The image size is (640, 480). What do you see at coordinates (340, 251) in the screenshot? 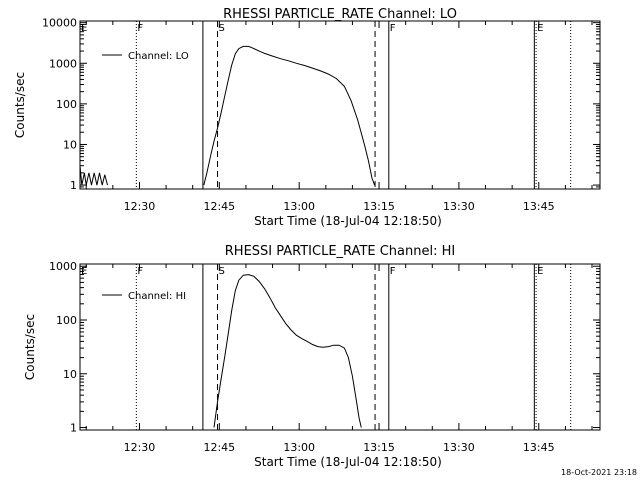
I see `chart-title: RHESSI PARTICLE_RATE Channel: HI` at bounding box center [340, 251].